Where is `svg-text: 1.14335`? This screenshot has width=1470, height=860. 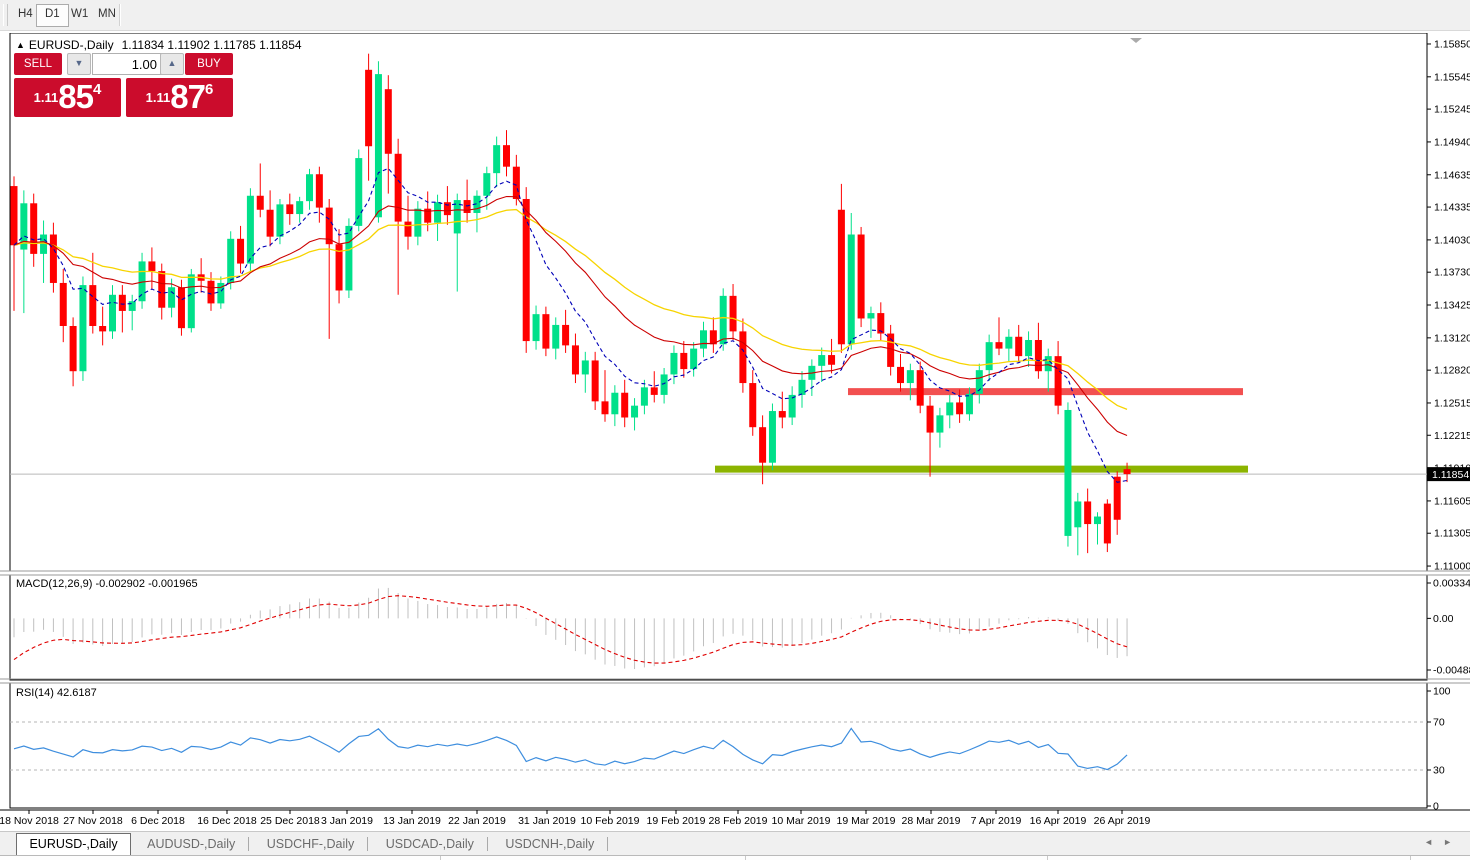 svg-text: 1.14335 is located at coordinates (1452, 208).